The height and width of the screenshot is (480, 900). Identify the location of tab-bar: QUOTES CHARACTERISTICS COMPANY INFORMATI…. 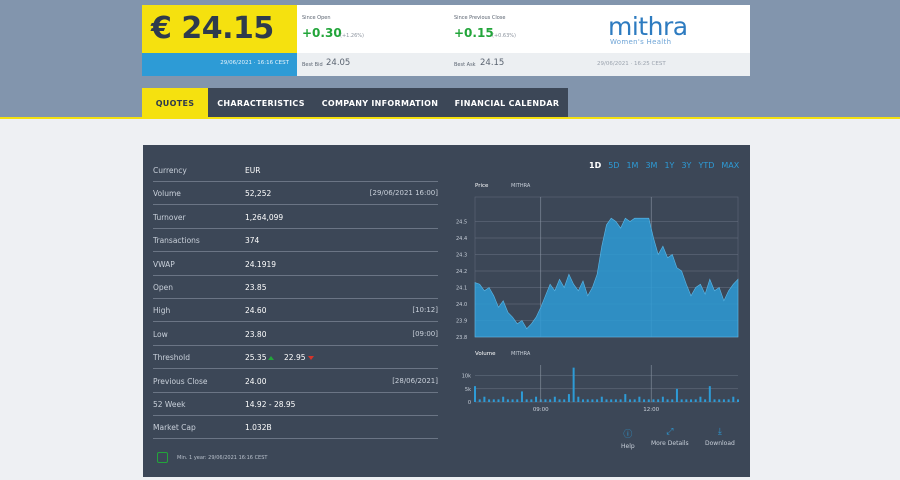
(355, 103).